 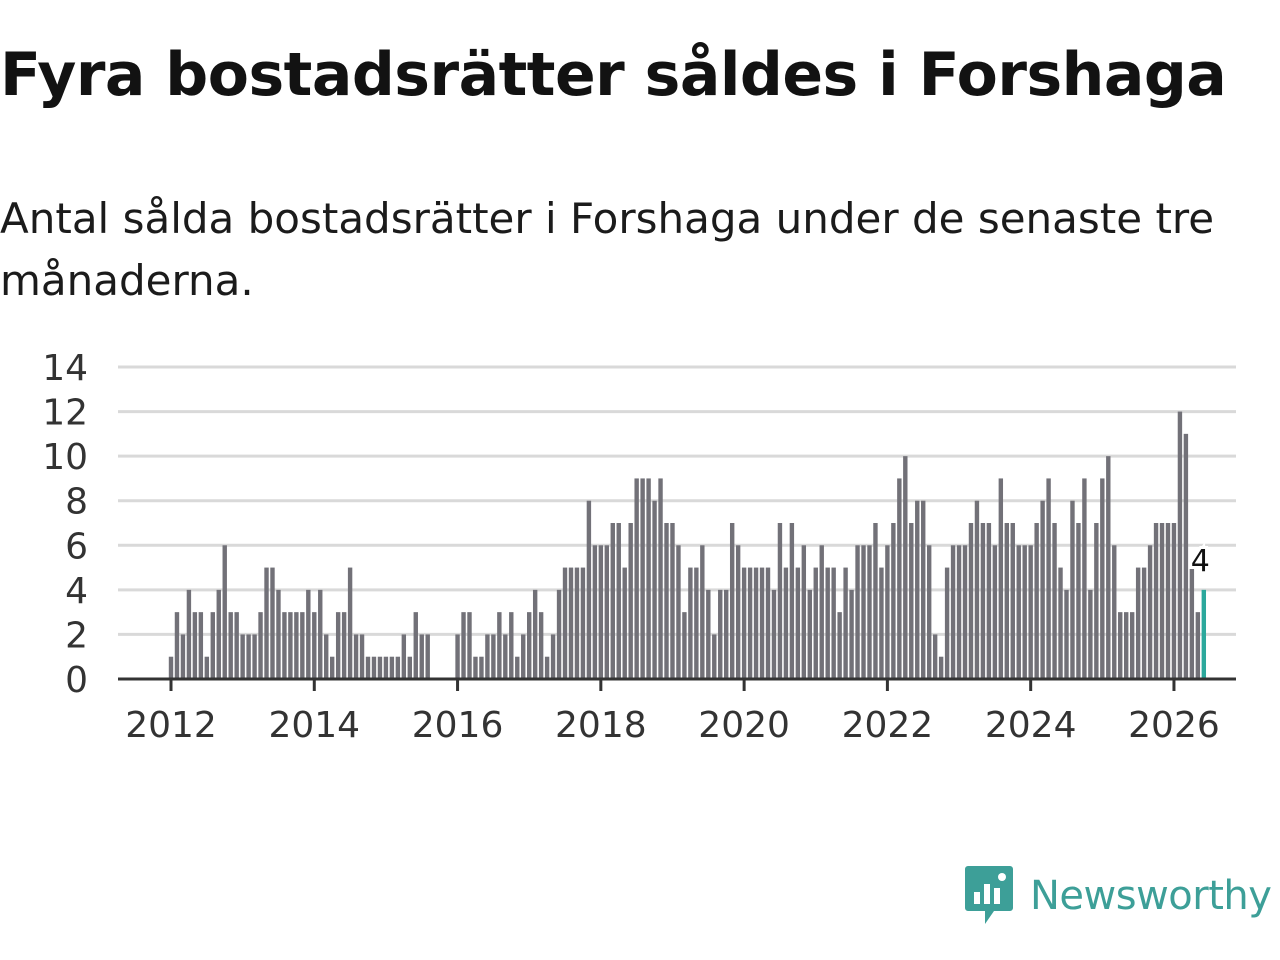 What do you see at coordinates (1174, 725) in the screenshot?
I see `x-tick-label: 2026` at bounding box center [1174, 725].